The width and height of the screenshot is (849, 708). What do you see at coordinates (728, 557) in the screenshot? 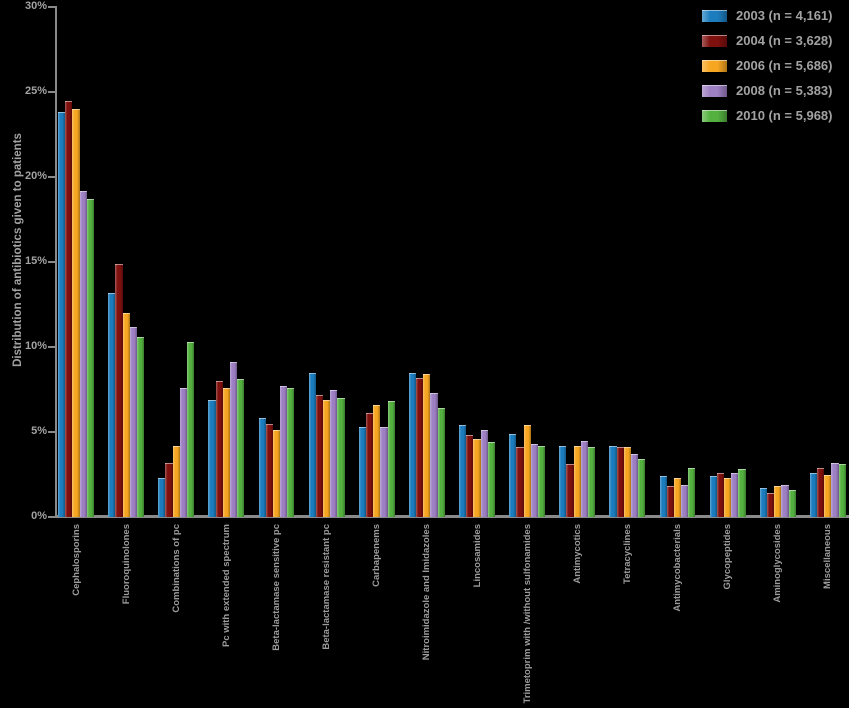
I see `category-label: Glycopeptides` at bounding box center [728, 557].